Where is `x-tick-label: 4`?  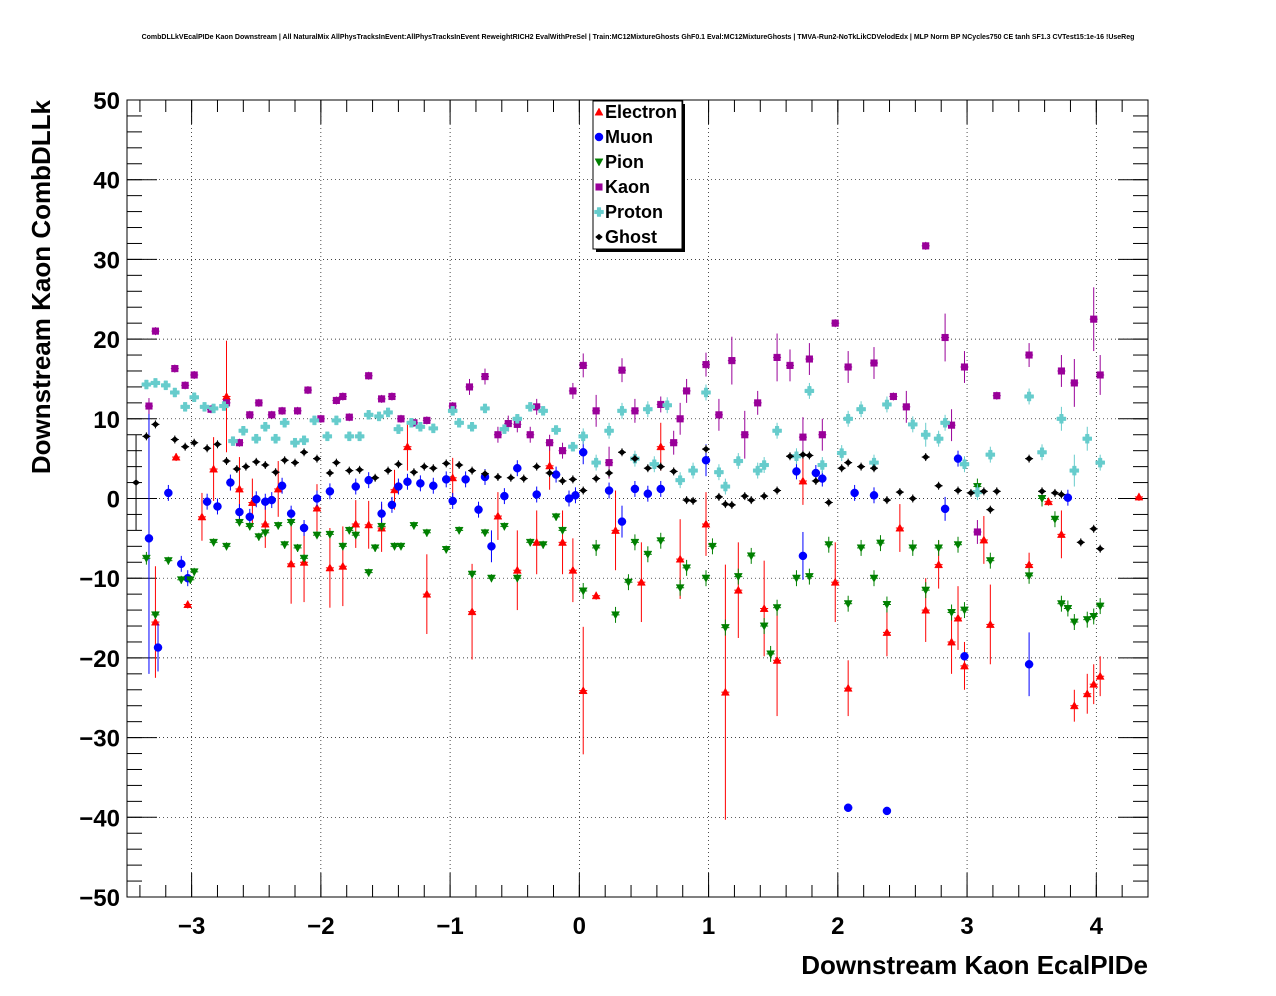
x-tick-label: 4 is located at coordinates (1097, 926).